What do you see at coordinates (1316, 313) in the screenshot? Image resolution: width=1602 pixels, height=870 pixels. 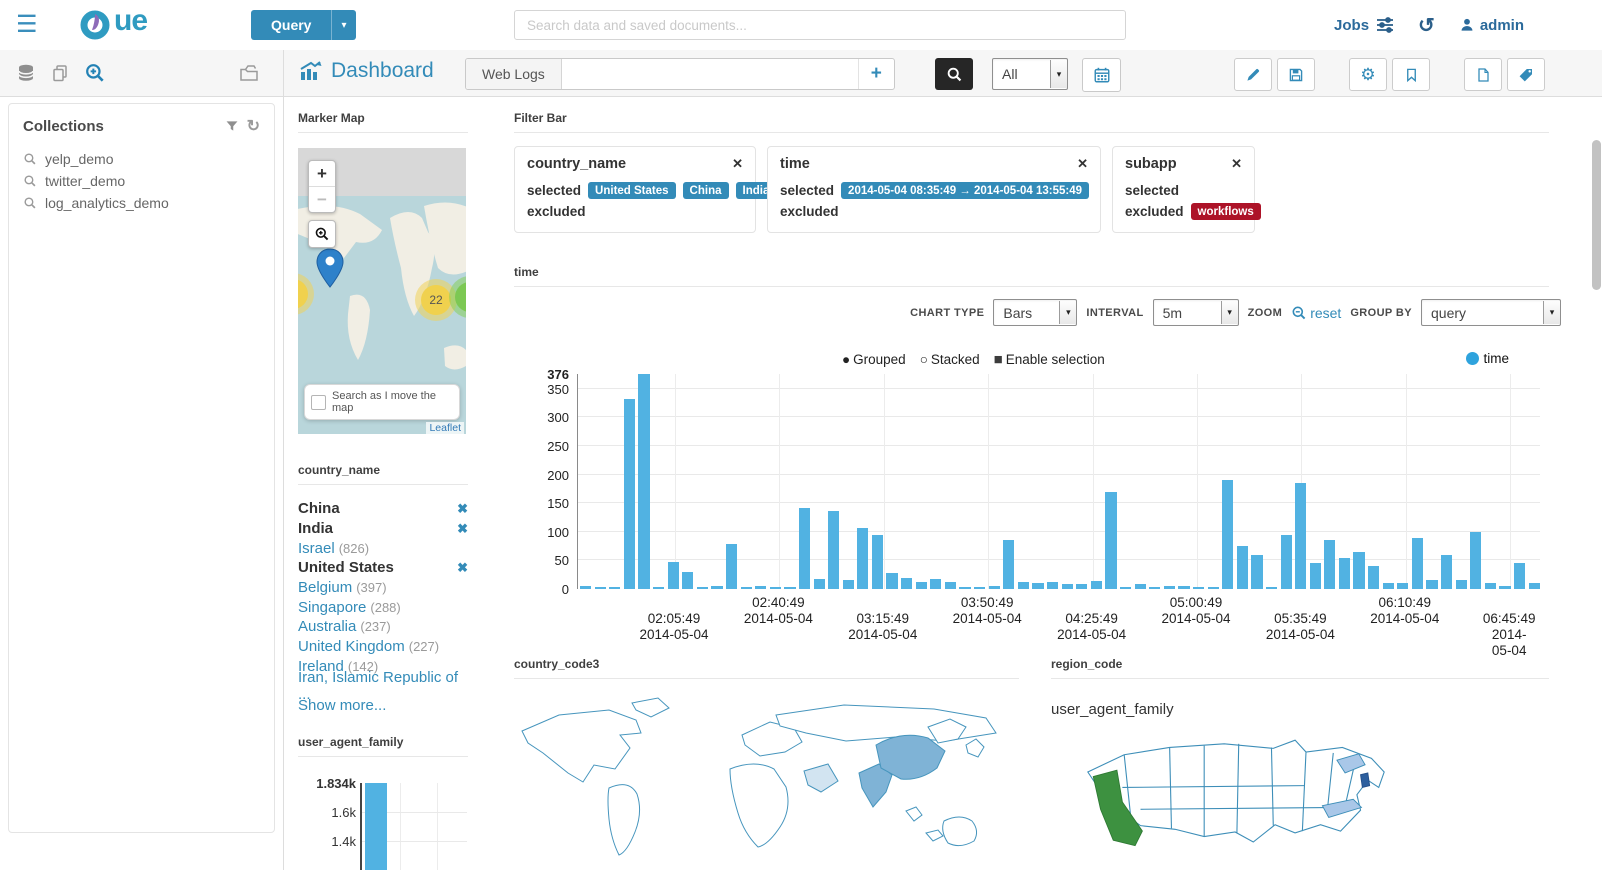 I see `zoom-reset-link: reset` at bounding box center [1316, 313].